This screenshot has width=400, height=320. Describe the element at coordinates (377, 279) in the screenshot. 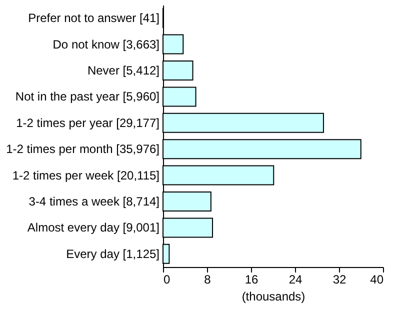

I see `x-tick-label: 40` at that location.